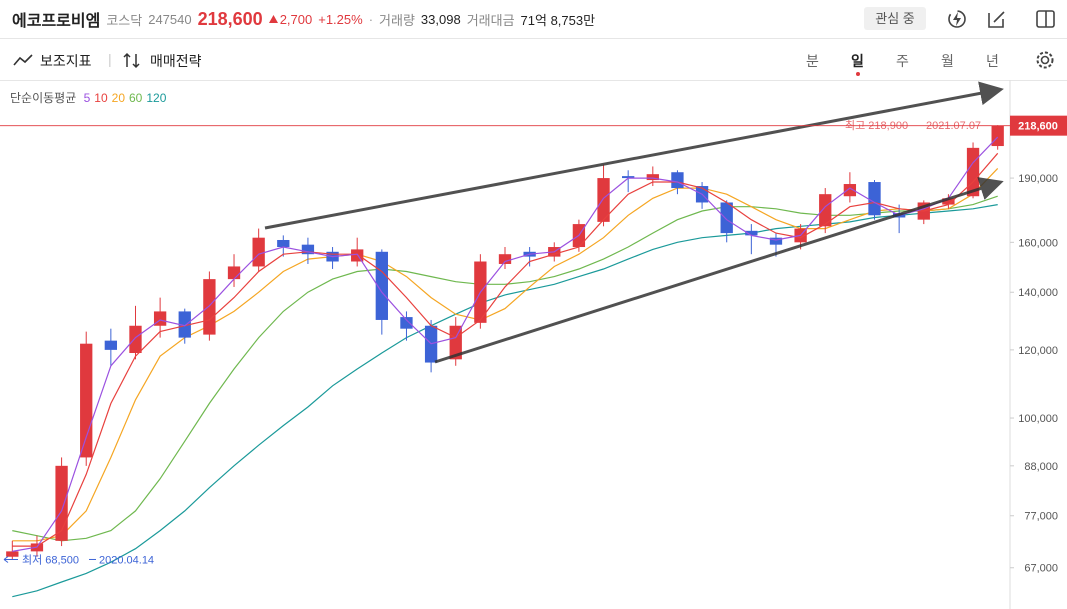  What do you see at coordinates (895, 18) in the screenshot?
I see `watch-button: 관심 중` at bounding box center [895, 18].